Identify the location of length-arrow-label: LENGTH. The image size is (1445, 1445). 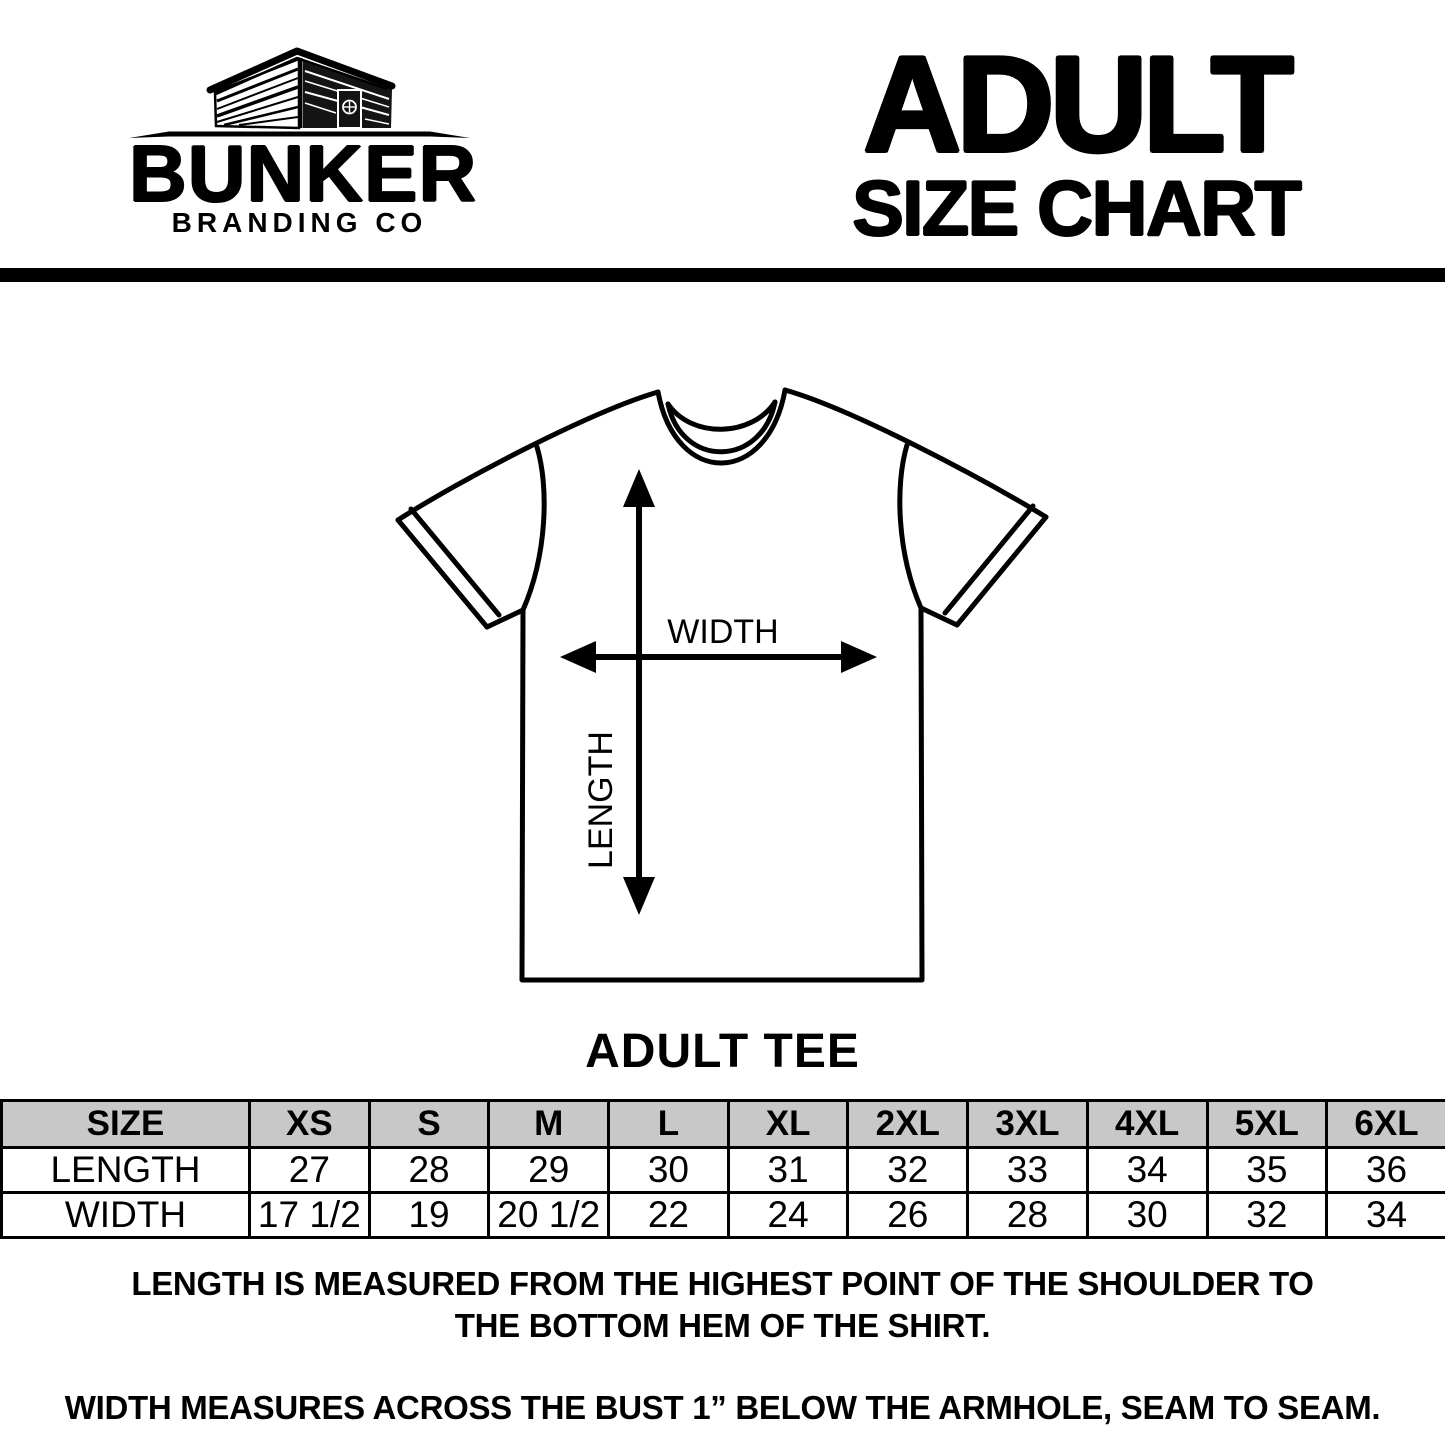
(601, 800).